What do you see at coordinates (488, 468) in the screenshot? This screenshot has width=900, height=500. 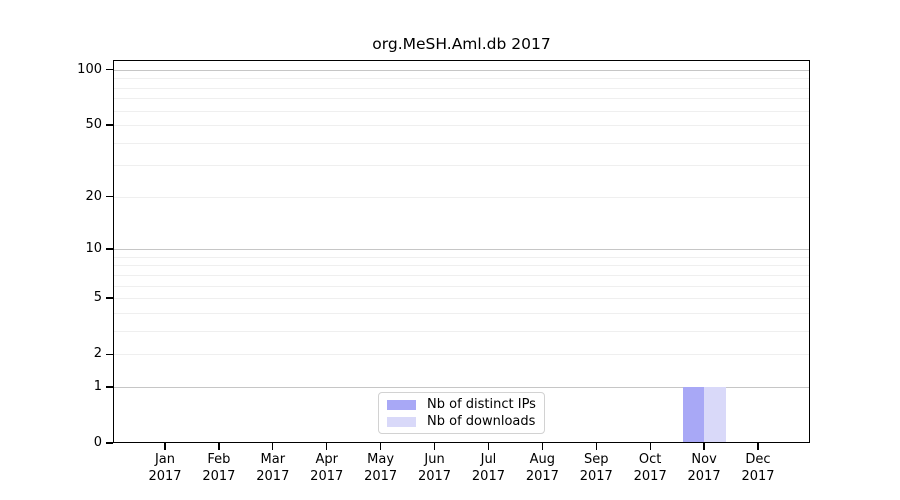 I see `x-tick-label: Jul 2017` at bounding box center [488, 468].